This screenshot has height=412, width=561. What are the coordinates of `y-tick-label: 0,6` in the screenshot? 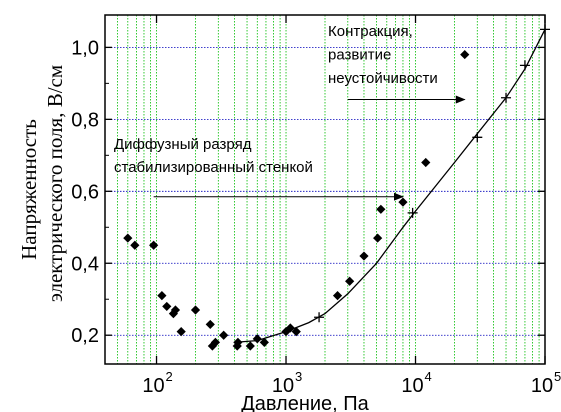 It's located at (85, 192).